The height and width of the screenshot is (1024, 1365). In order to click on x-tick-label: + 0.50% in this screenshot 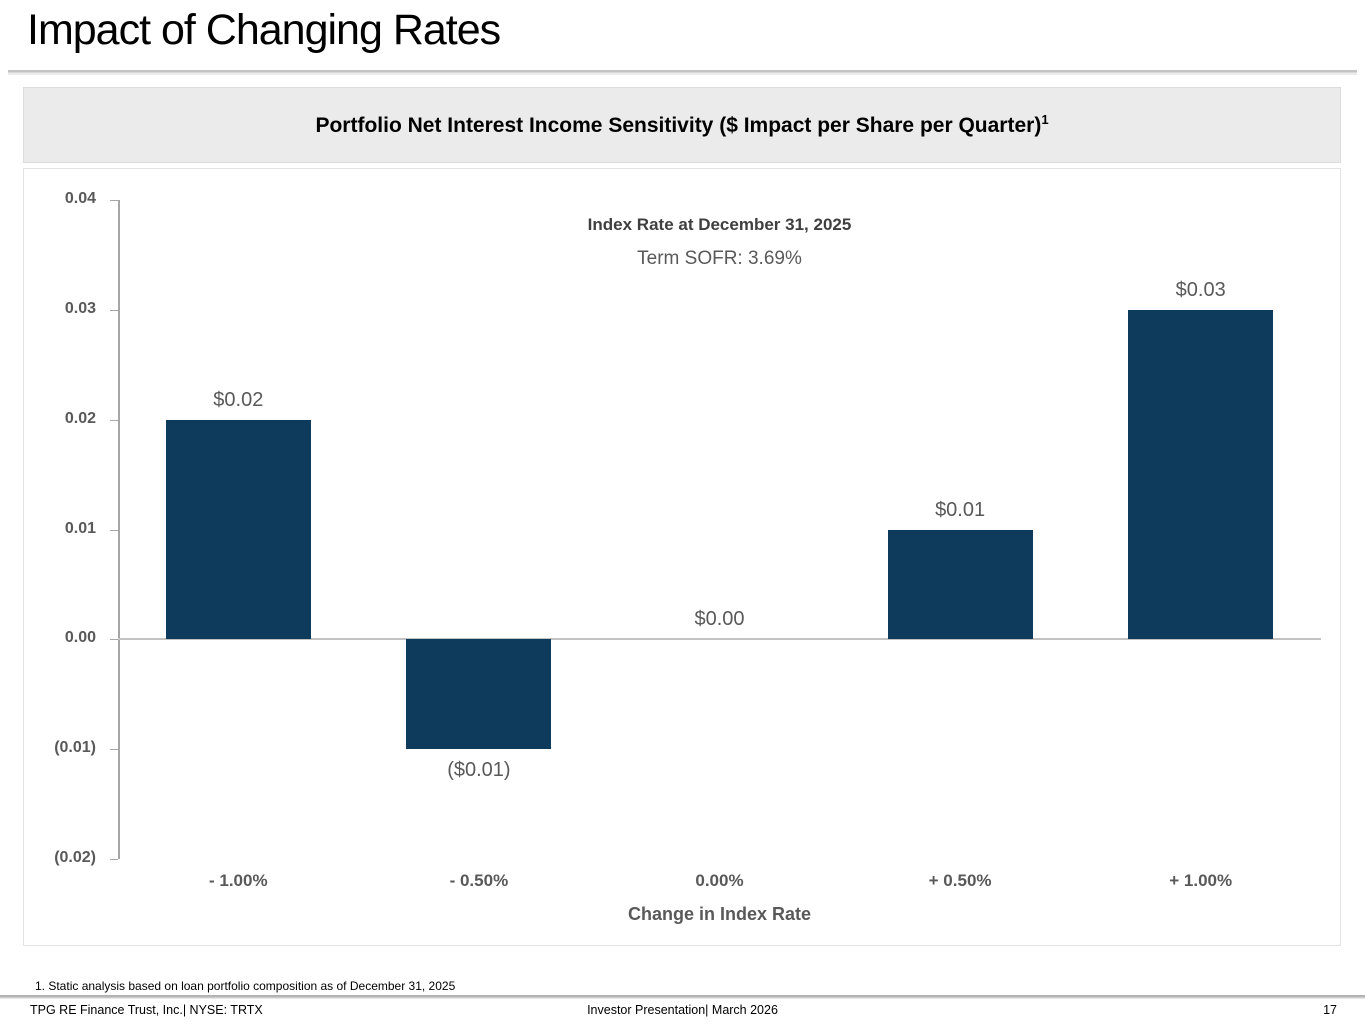, I will do `click(960, 880)`.